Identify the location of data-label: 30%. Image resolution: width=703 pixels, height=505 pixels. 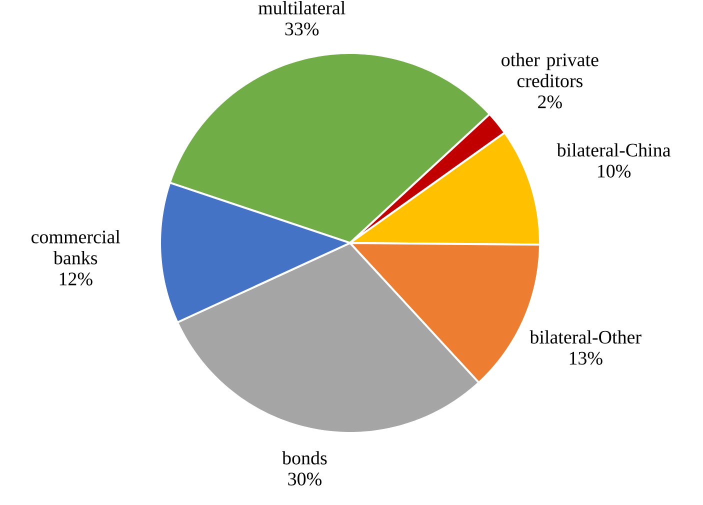
(305, 479).